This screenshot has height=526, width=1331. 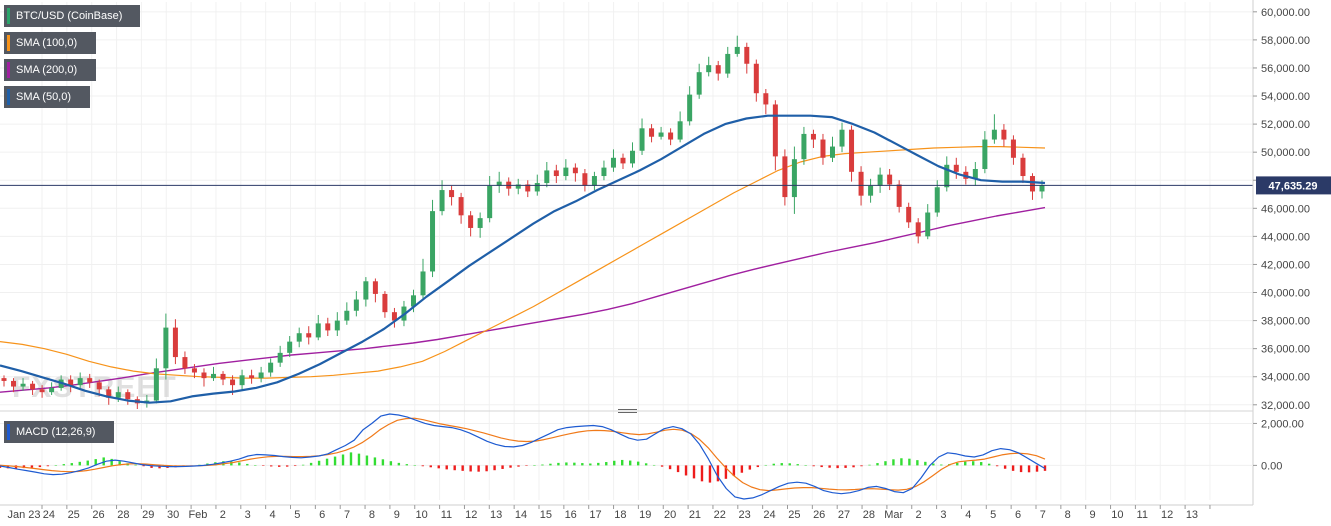 I want to click on date-tick-label: 25, so click(x=74, y=515).